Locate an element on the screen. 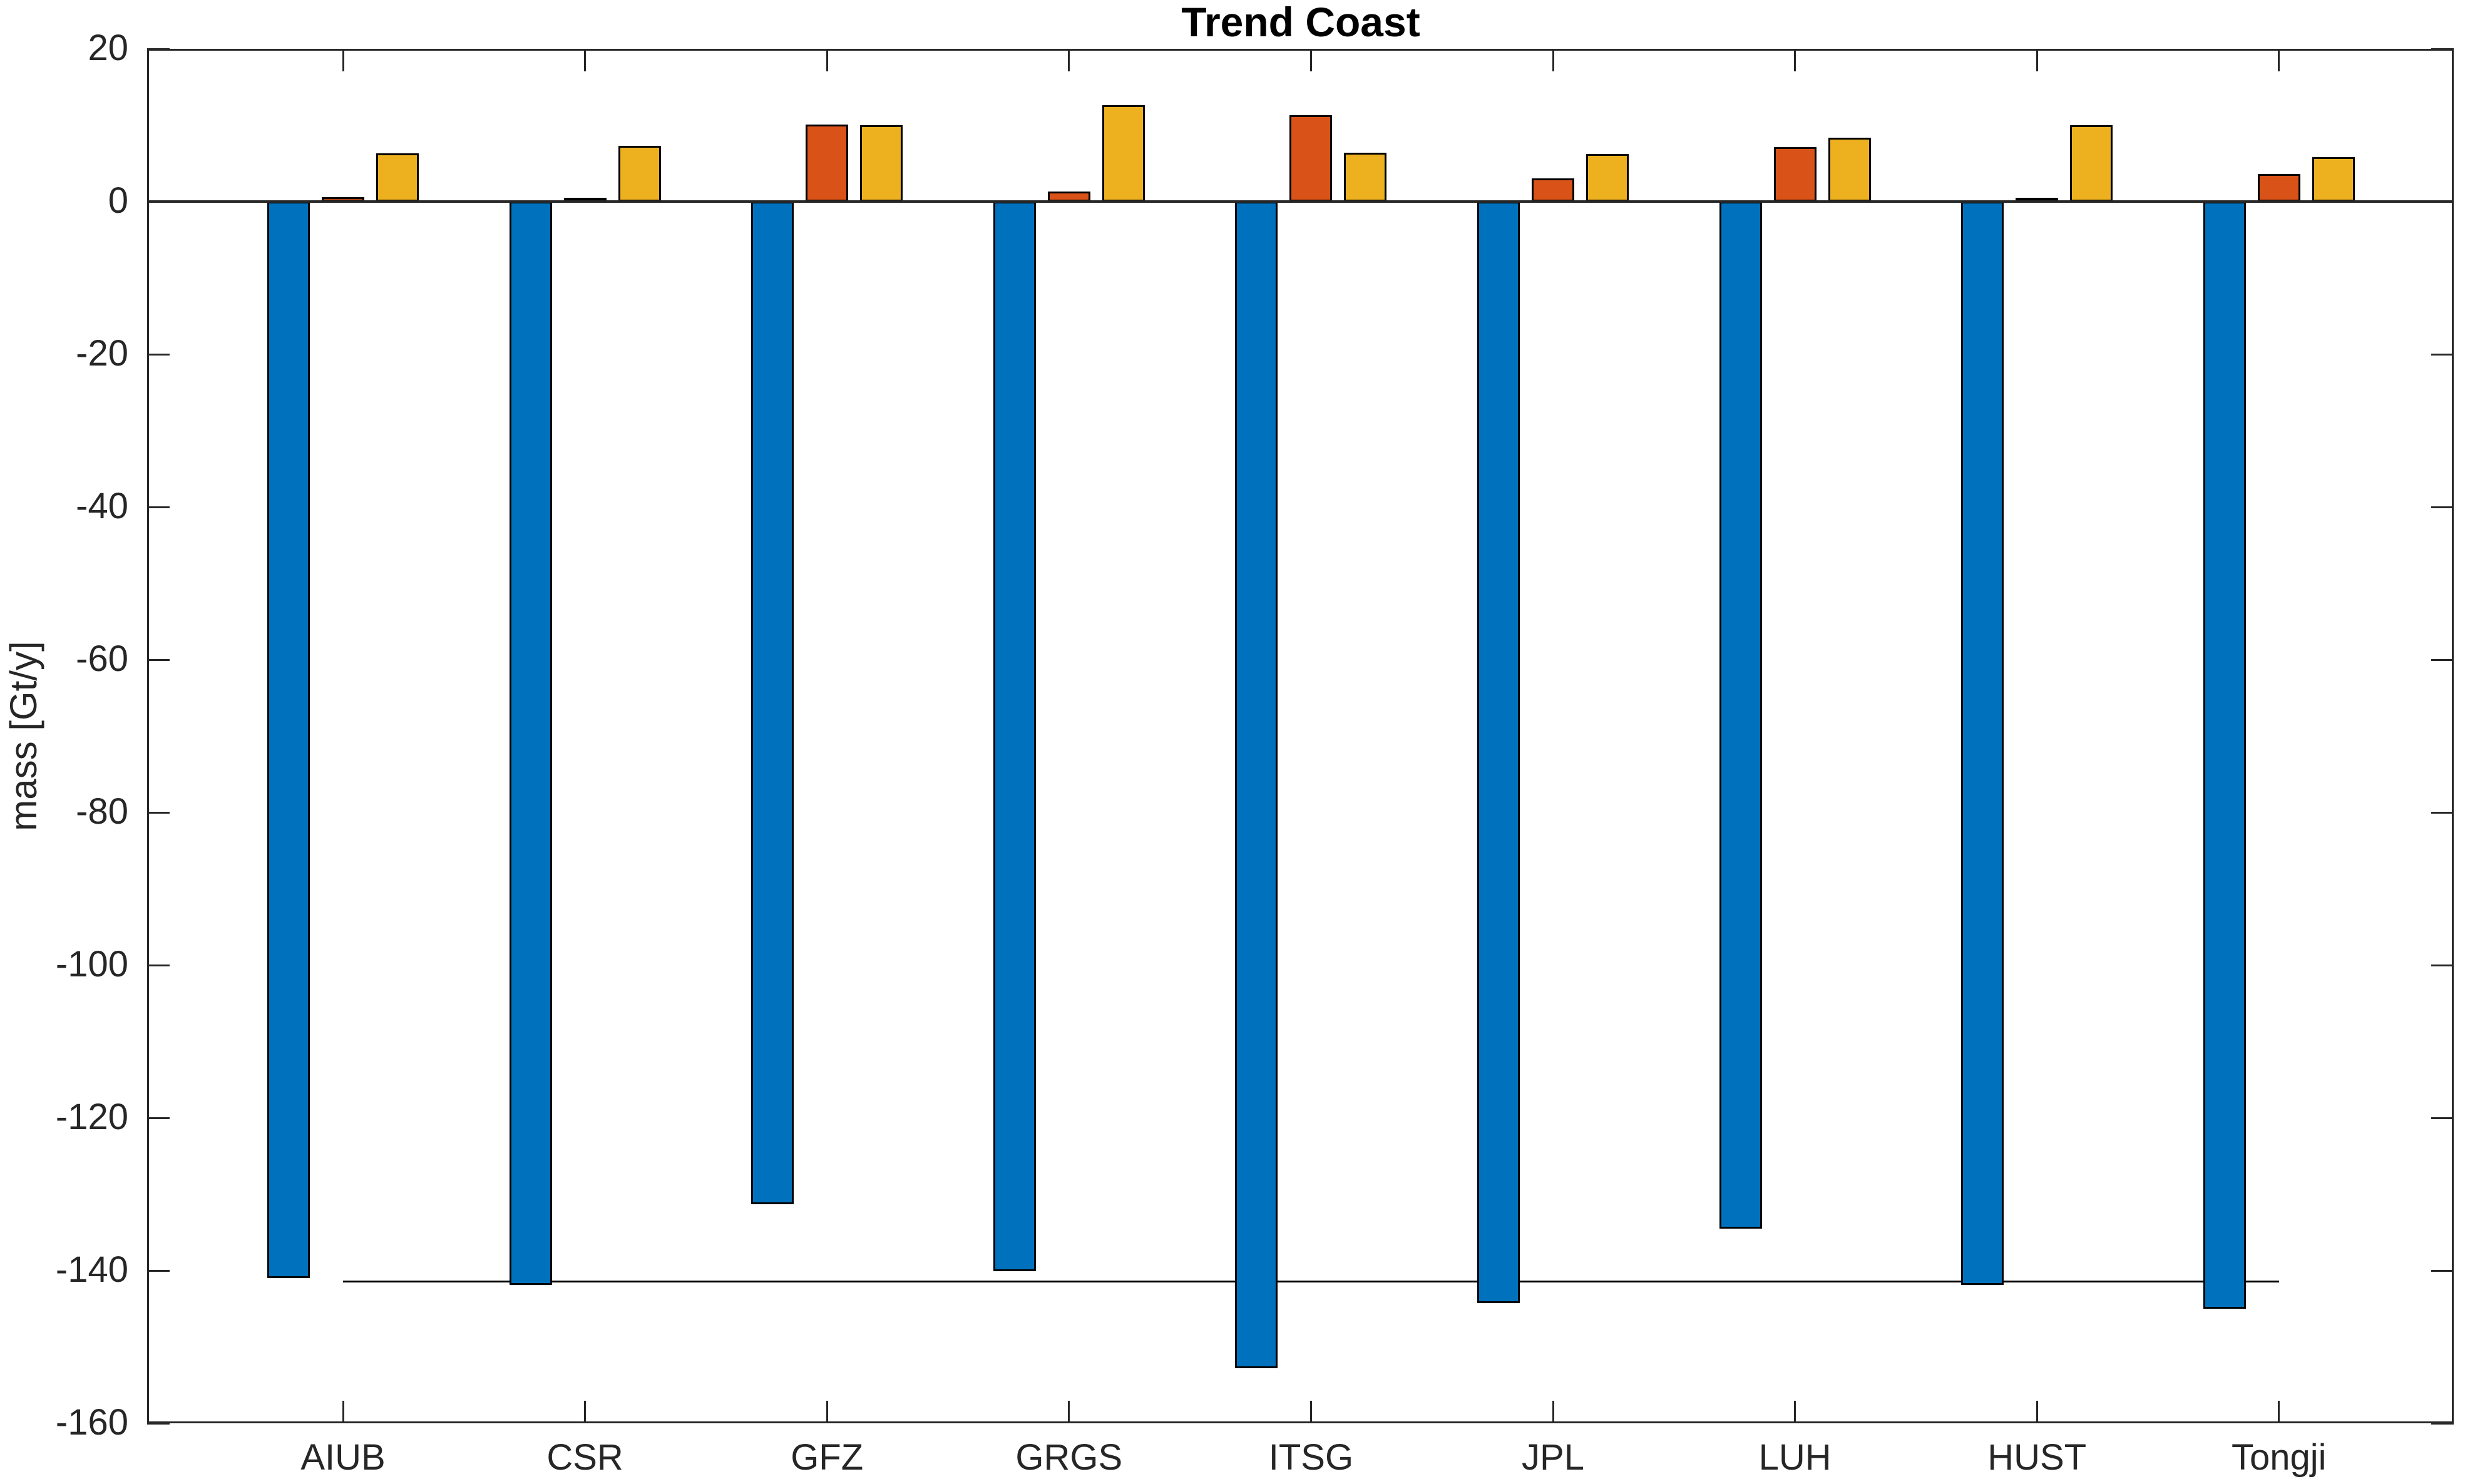 The width and height of the screenshot is (2475, 1484). x-category-label-HUST: HUST is located at coordinates (2037, 1457).